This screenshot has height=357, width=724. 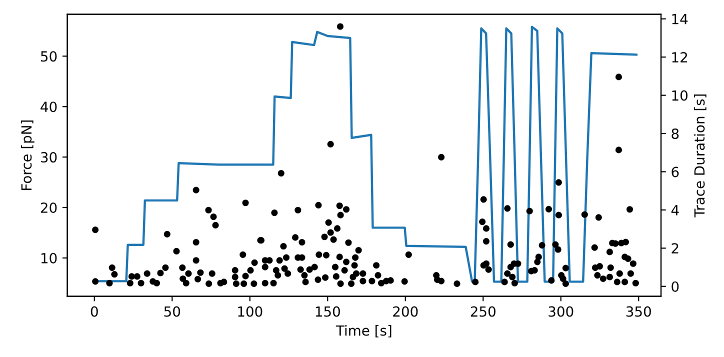 What do you see at coordinates (675, 286) in the screenshot?
I see `y2-tick-label: 0` at bounding box center [675, 286].